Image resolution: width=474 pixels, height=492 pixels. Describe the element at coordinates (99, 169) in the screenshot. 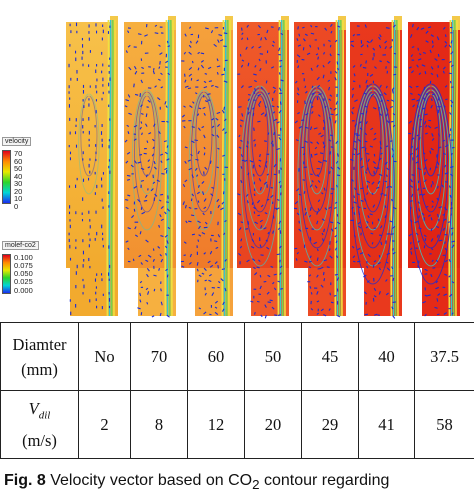

I see `contour-panel` at that location.